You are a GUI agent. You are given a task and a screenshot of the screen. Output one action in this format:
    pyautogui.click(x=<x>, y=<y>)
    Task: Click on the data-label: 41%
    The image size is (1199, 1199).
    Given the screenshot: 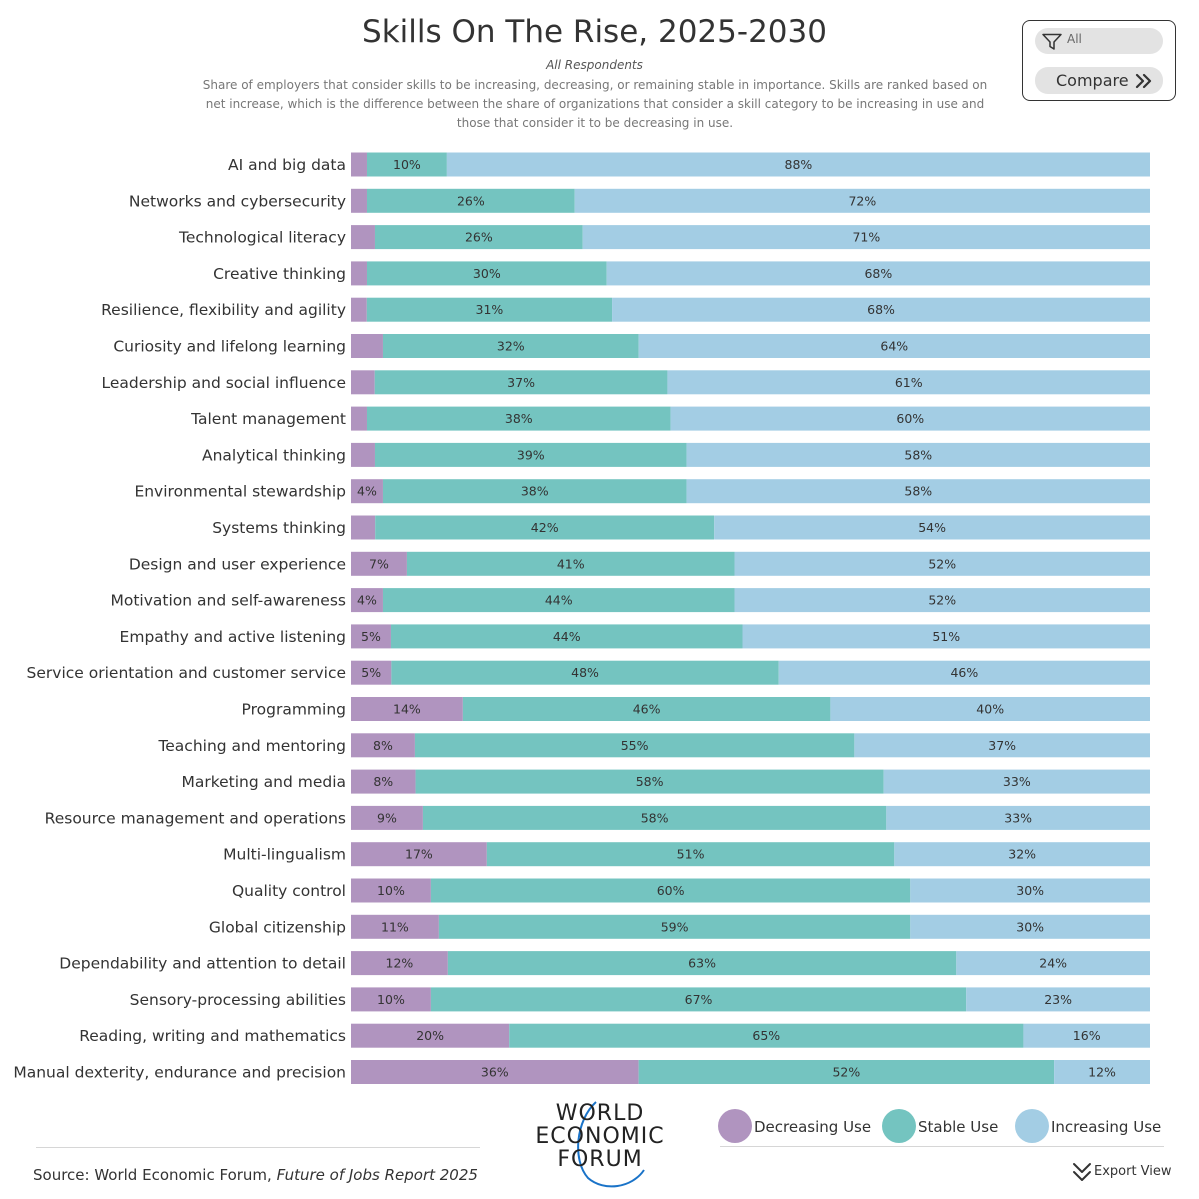 What is the action you would take?
    pyautogui.click(x=571, y=563)
    